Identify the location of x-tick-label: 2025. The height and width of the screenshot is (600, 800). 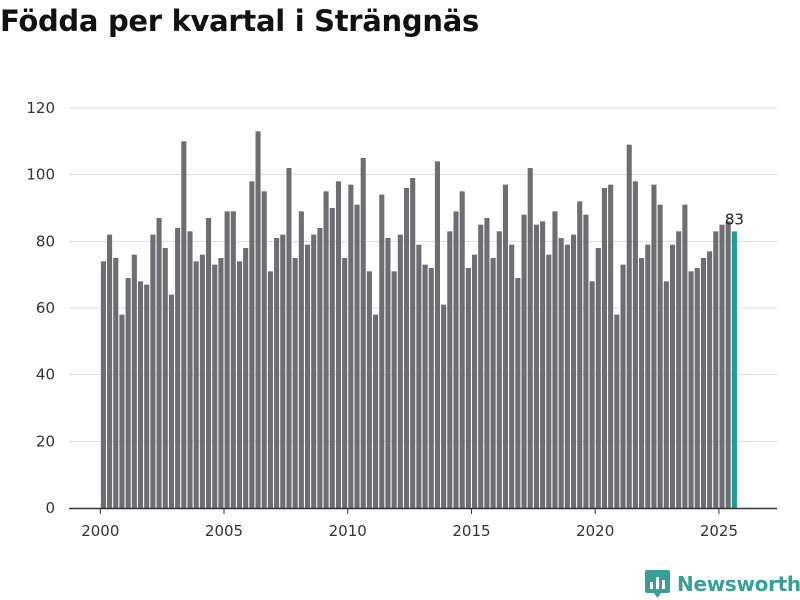
(719, 531).